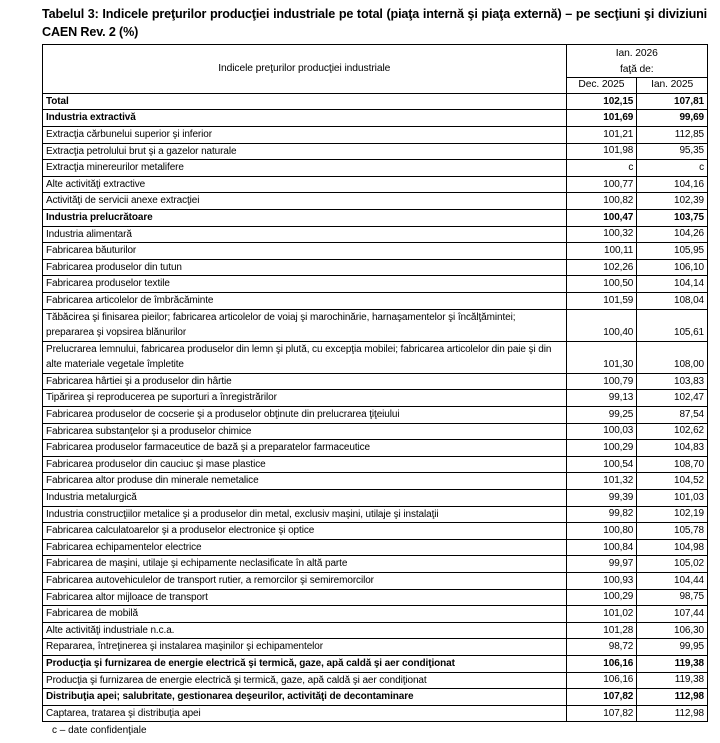  What do you see at coordinates (304, 547) in the screenshot?
I see `row-label: Fabricarea echipamentelor electrice` at bounding box center [304, 547].